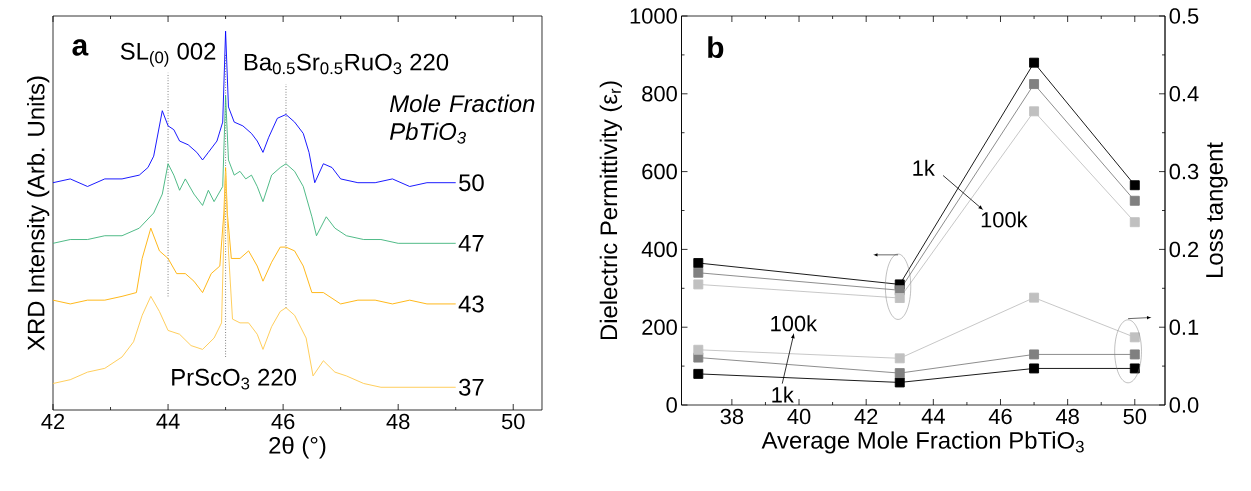 The width and height of the screenshot is (1251, 491). What do you see at coordinates (38, 213) in the screenshot?
I see `y-axis-title: XRD Intensity (Arb. Units)` at bounding box center [38, 213].